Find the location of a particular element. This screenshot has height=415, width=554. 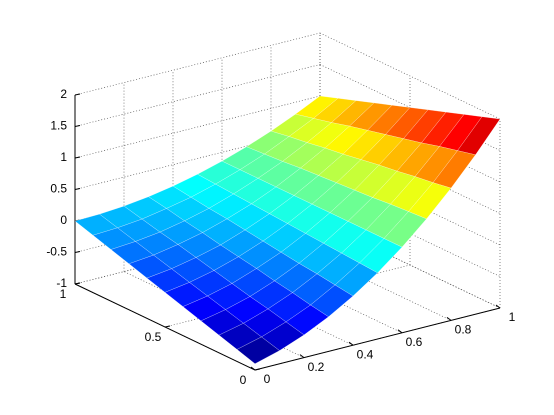

z-tick-label: 0 is located at coordinates (63, 220).